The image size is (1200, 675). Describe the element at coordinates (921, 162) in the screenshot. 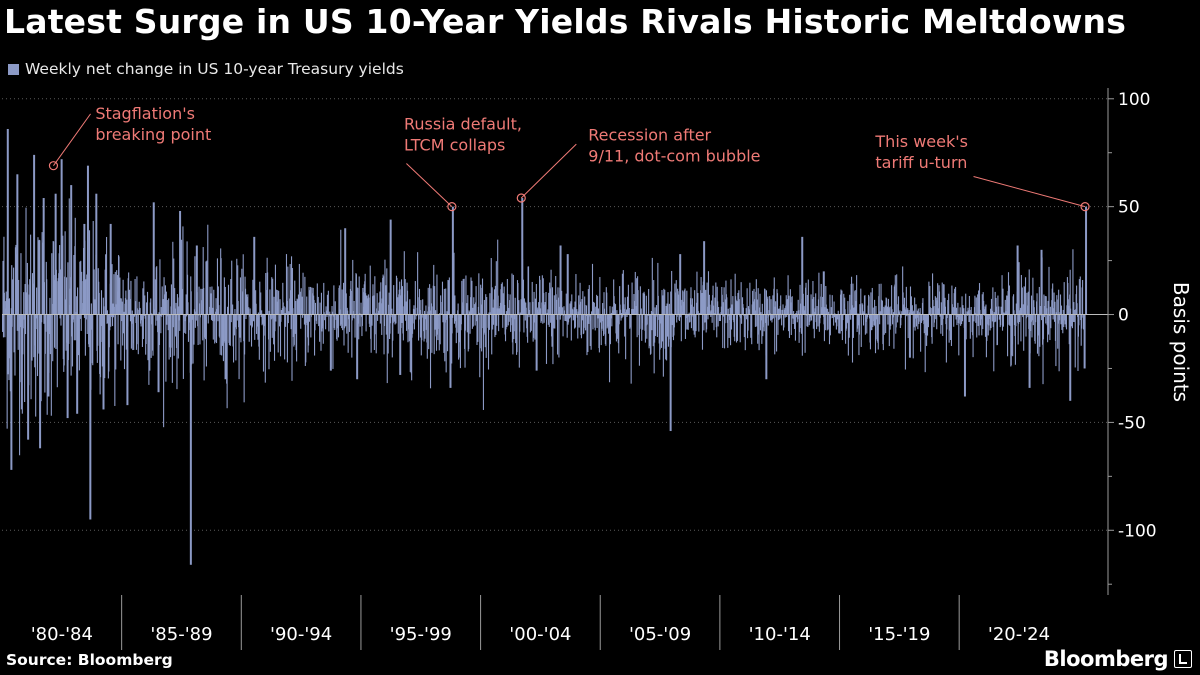

I see `annotation-label: tariff u-turn` at that location.